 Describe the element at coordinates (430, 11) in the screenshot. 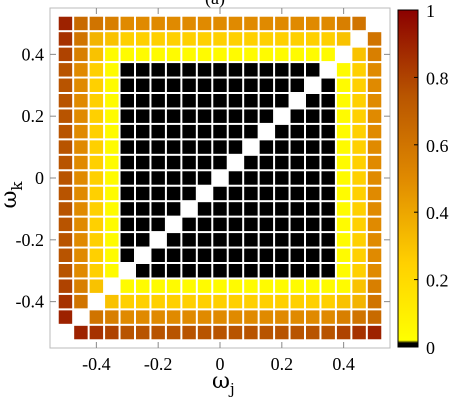

I see `colorbar-tick-label: 1` at that location.